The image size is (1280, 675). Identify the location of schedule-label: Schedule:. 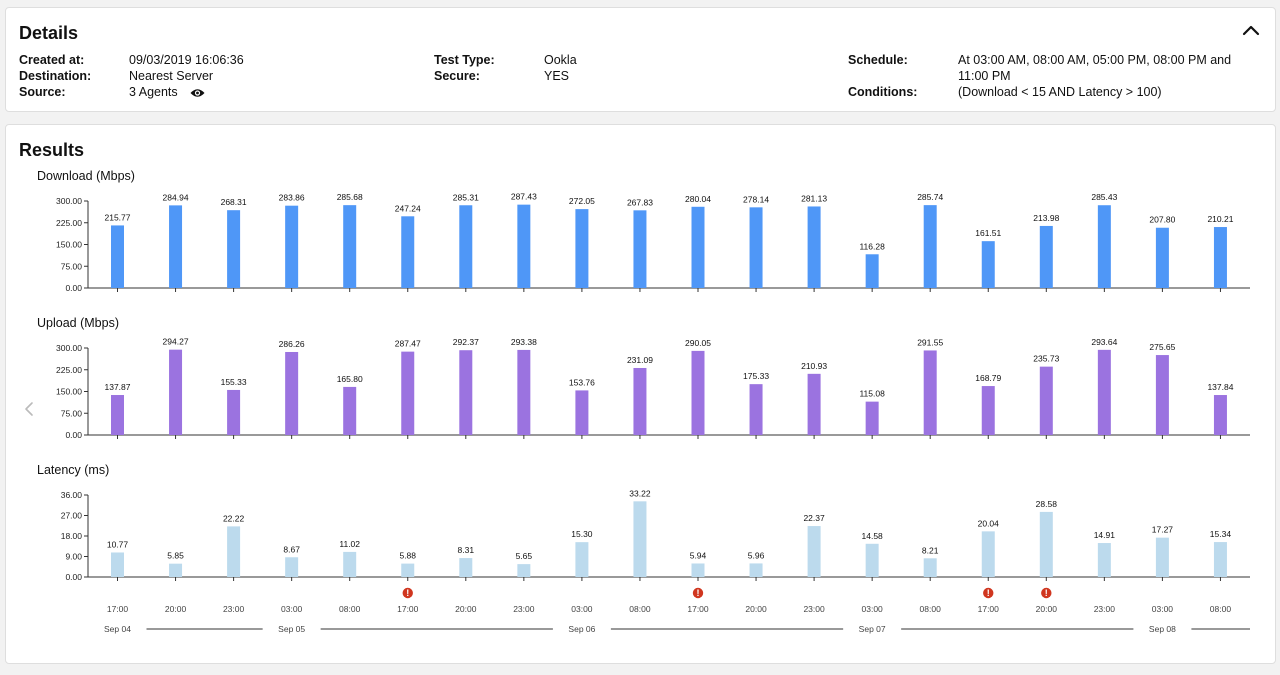
(878, 60).